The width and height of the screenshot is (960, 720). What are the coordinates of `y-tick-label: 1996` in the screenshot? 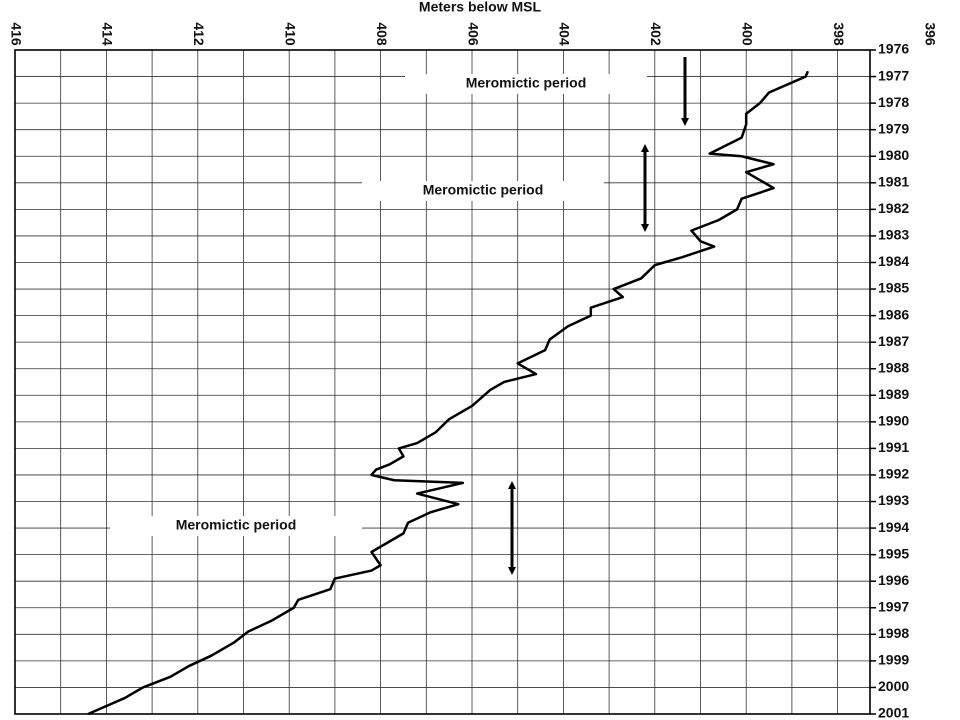 It's located at (893, 580).